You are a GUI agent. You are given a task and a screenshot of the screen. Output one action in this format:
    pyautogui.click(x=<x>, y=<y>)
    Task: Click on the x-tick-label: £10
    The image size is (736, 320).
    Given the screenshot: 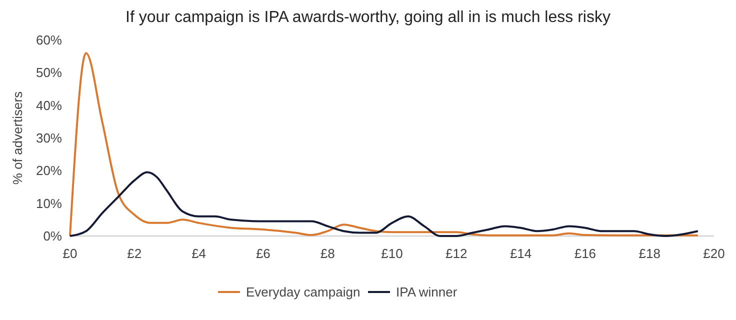 What is the action you would take?
    pyautogui.click(x=392, y=253)
    